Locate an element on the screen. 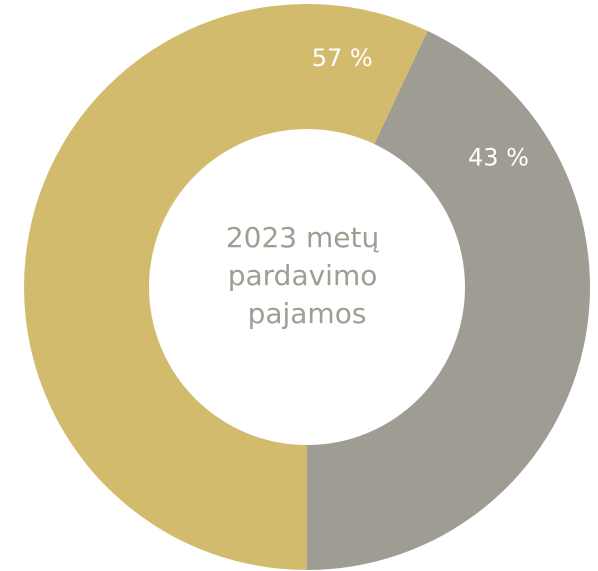  slice-label-1: 43 % is located at coordinates (498, 158).